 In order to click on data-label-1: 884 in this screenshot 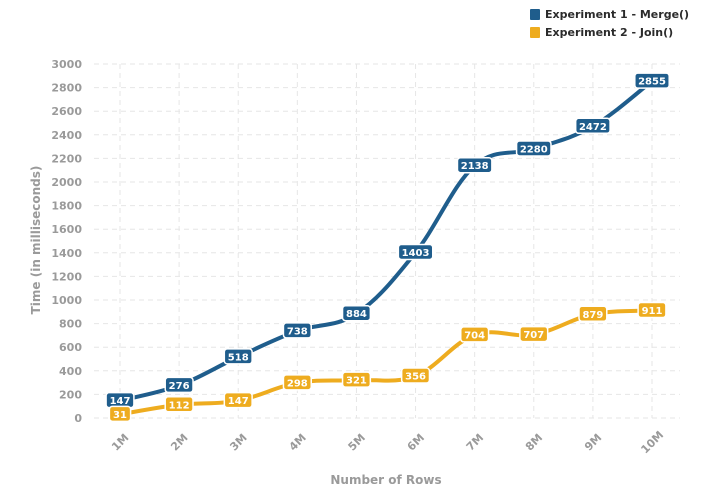, I will do `click(356, 313)`.